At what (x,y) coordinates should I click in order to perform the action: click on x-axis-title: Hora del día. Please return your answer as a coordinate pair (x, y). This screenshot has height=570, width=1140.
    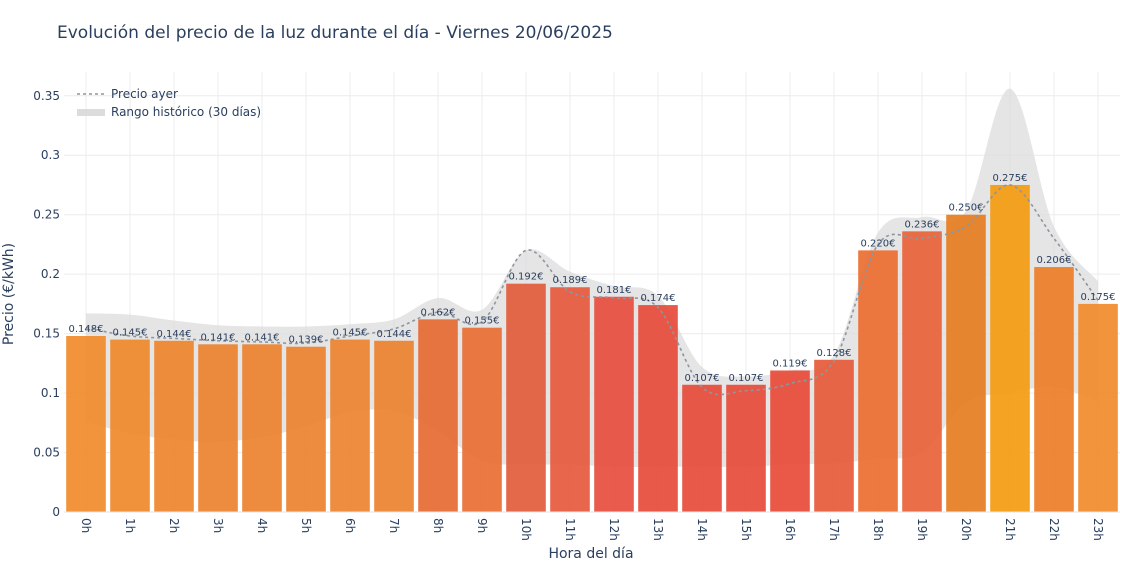
    Looking at the image, I should click on (590, 554).